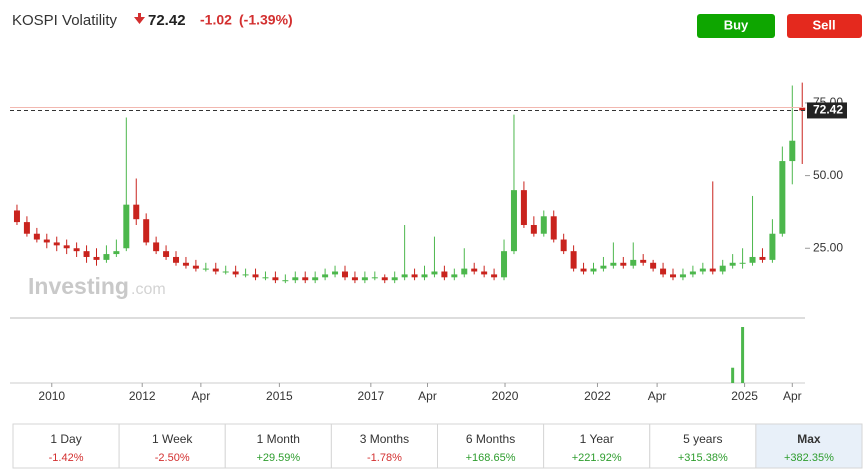 This screenshot has height=476, width=865. I want to click on change: -1.02, so click(216, 20).